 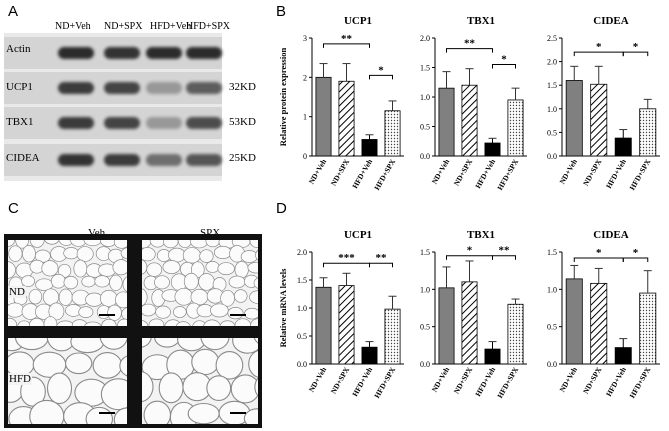 I want to click on panel-letter-d: D, so click(x=281, y=208).